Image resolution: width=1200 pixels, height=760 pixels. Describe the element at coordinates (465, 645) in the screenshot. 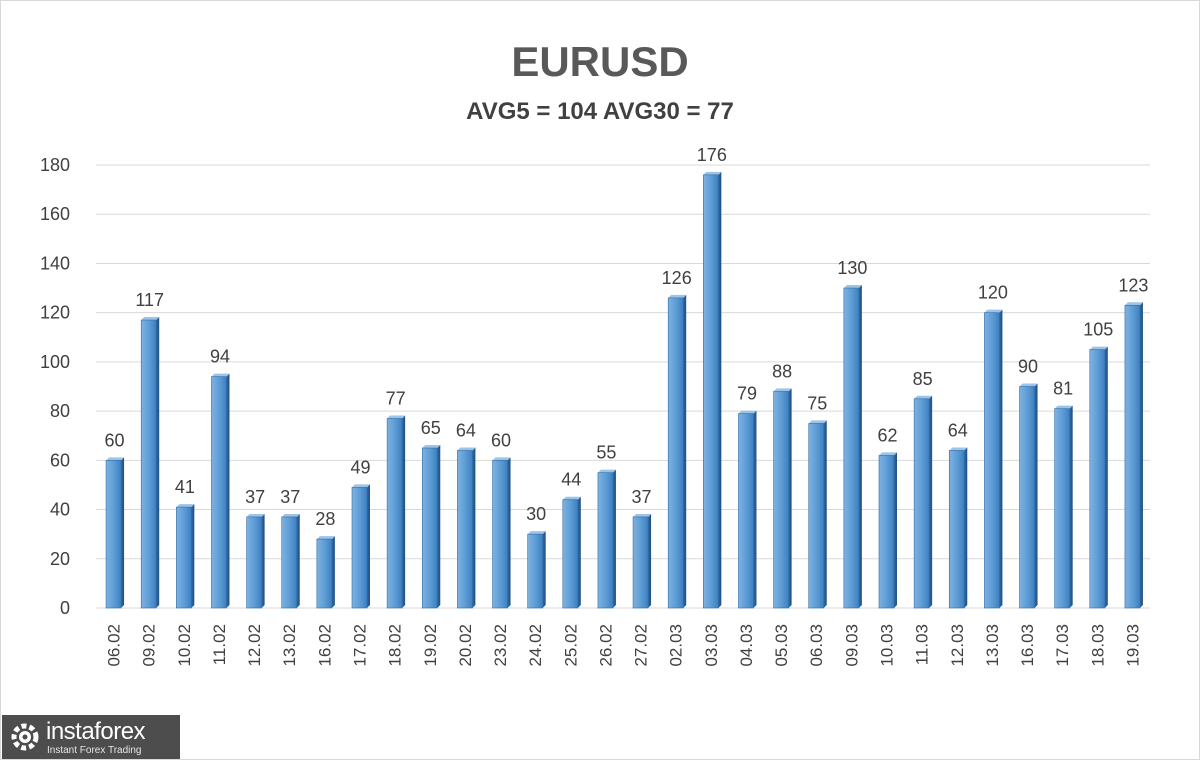

I see `x-tick-label: 20.02` at that location.